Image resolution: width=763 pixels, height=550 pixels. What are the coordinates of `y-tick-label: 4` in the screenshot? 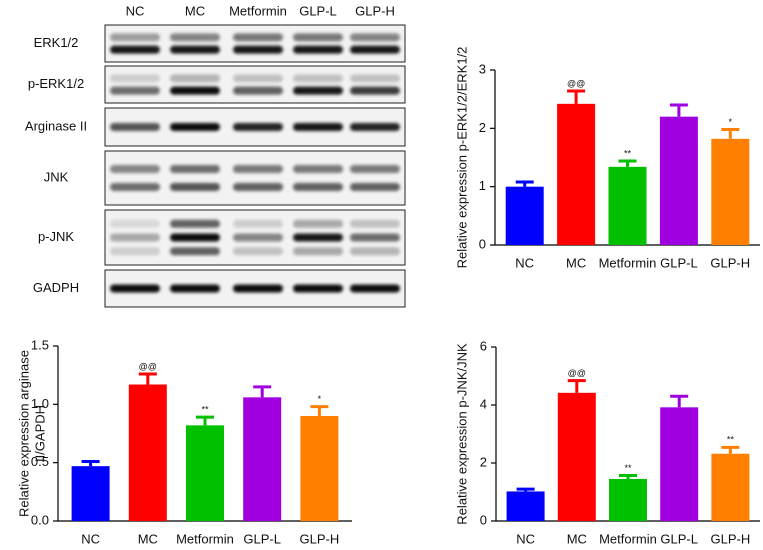 It's located at (483, 403).